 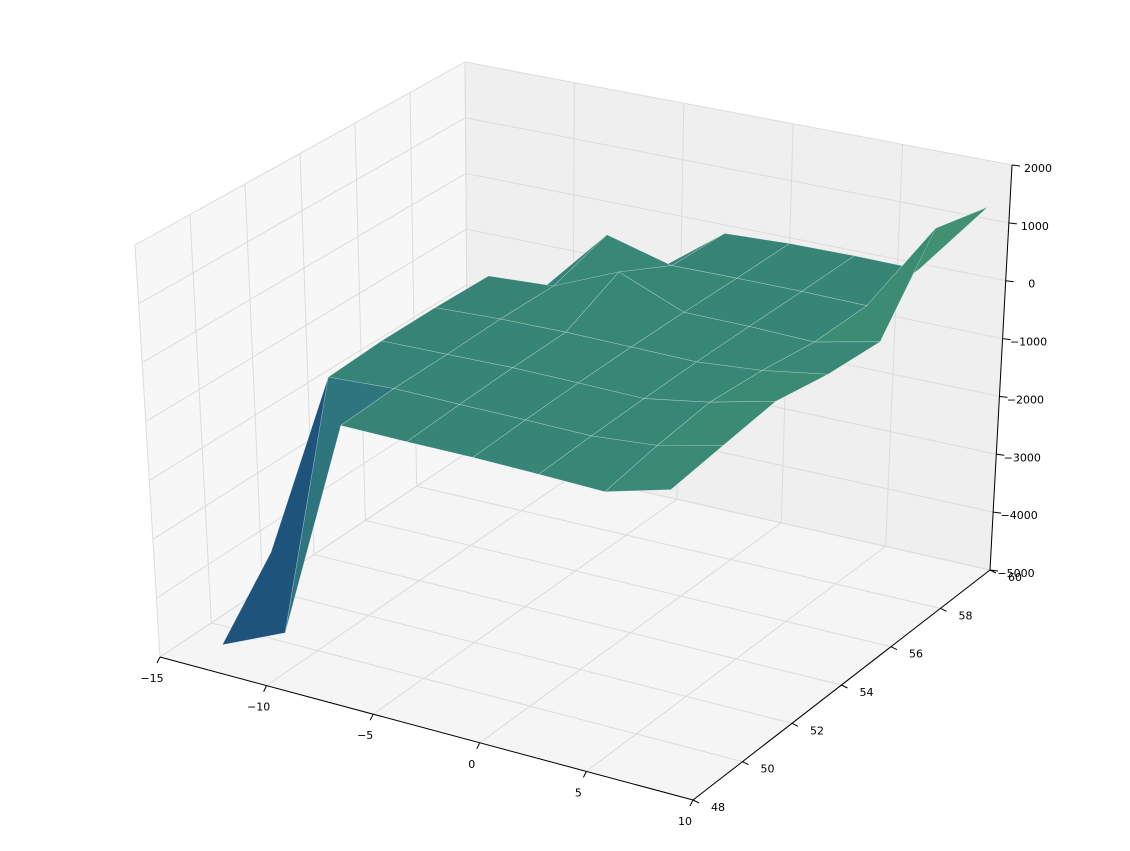 I want to click on z-tick-label: −2000, so click(x=1025, y=399).